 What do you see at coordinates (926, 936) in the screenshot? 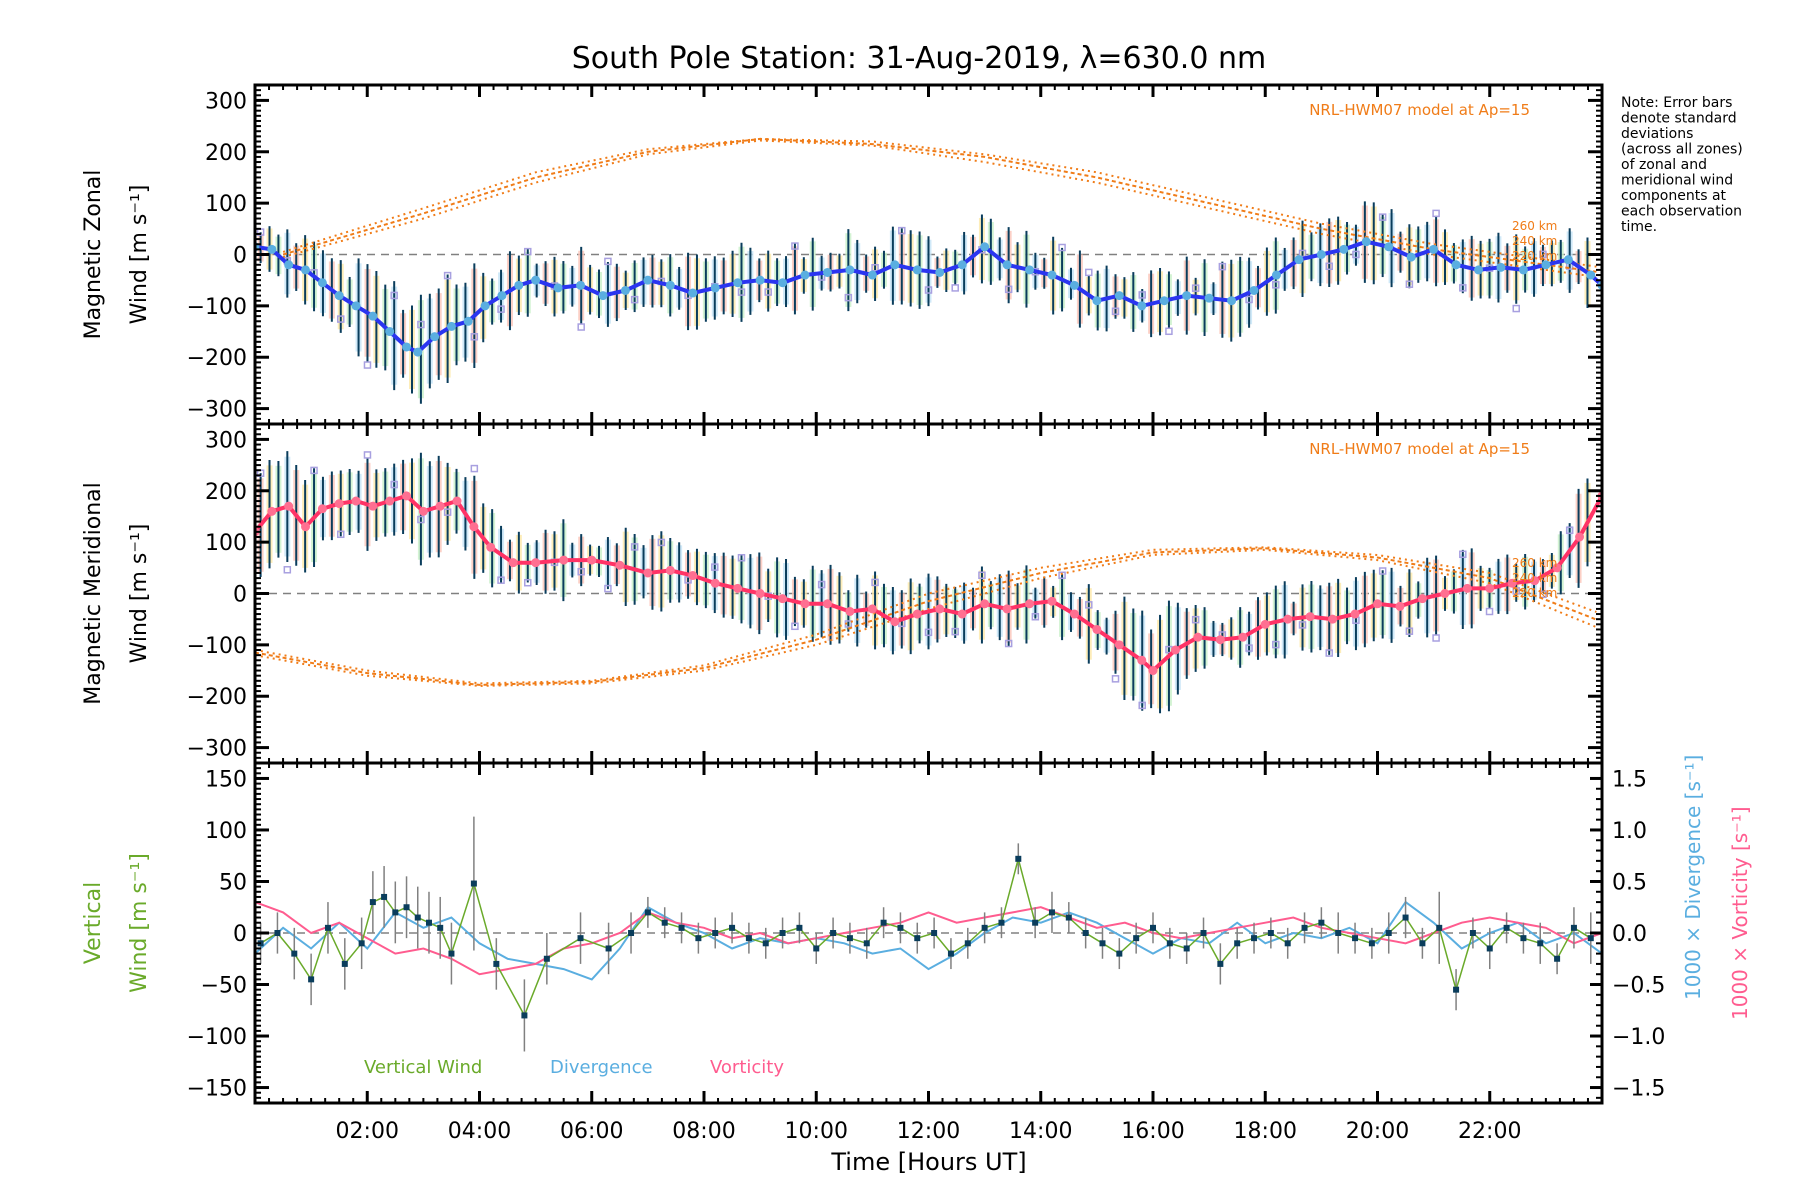
I see `vertical-wind-line` at bounding box center [926, 936].